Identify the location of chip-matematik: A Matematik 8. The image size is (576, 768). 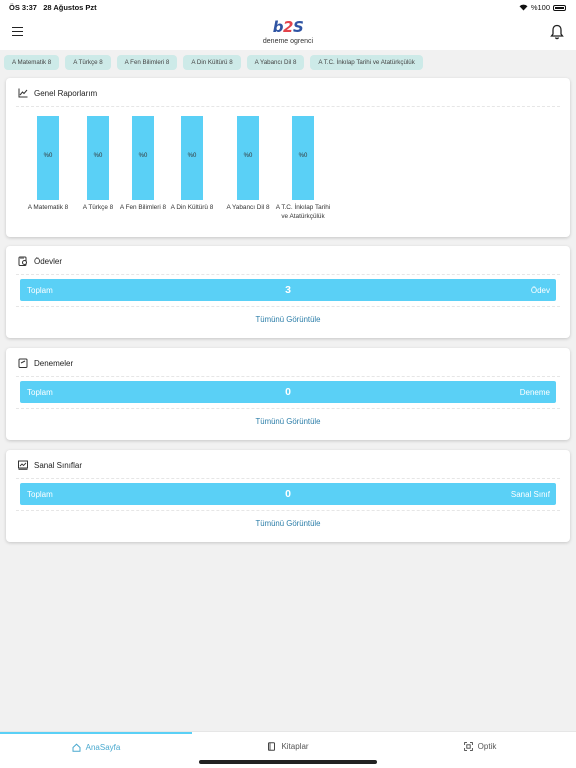
(32, 62).